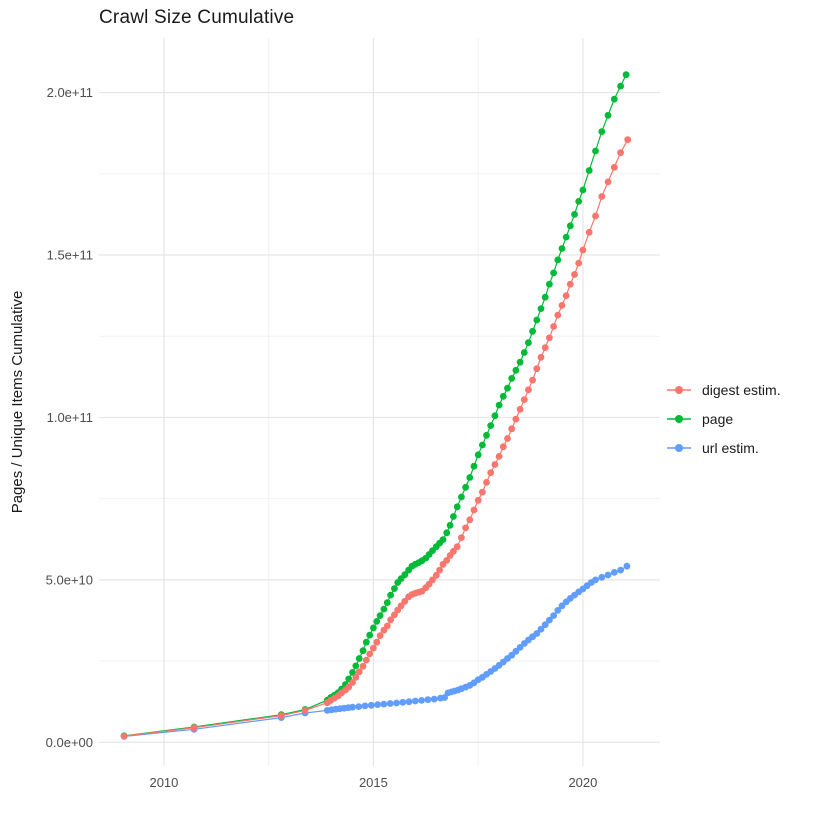 The width and height of the screenshot is (826, 827). What do you see at coordinates (70, 255) in the screenshot?
I see `y-tick-label: 1.5e+11` at bounding box center [70, 255].